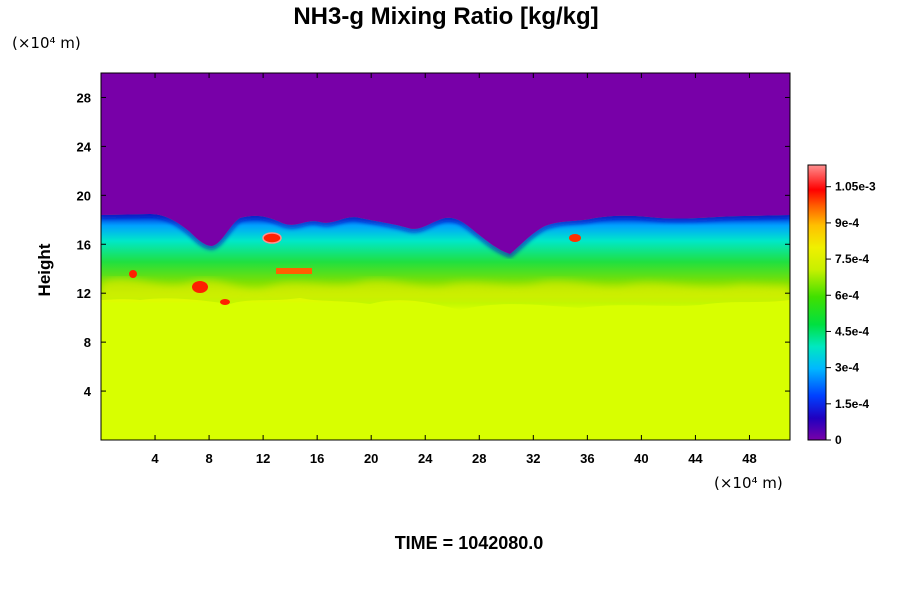 The height and width of the screenshot is (600, 900). Describe the element at coordinates (84, 97) in the screenshot. I see `y-tick-label: 28` at that location.